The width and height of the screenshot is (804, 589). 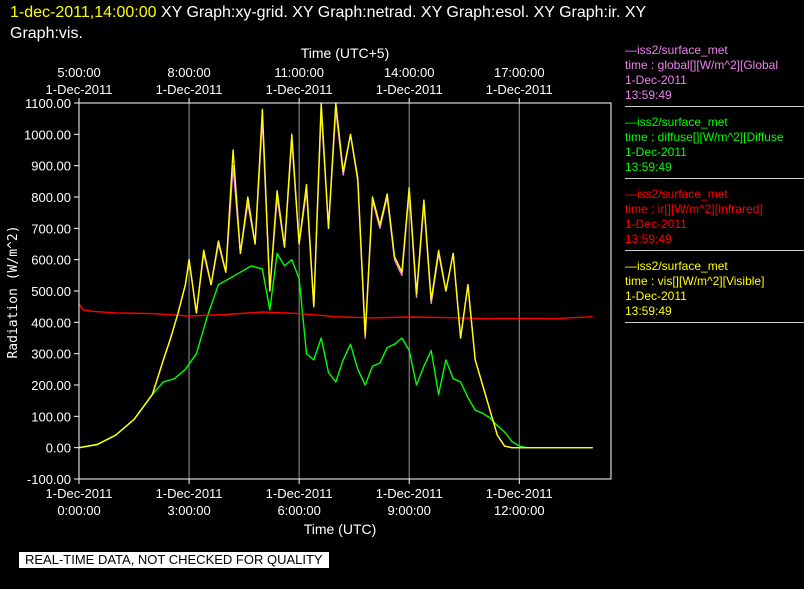 What do you see at coordinates (409, 72) in the screenshot?
I see `x2-tick-time: 14:00:00` at bounding box center [409, 72].